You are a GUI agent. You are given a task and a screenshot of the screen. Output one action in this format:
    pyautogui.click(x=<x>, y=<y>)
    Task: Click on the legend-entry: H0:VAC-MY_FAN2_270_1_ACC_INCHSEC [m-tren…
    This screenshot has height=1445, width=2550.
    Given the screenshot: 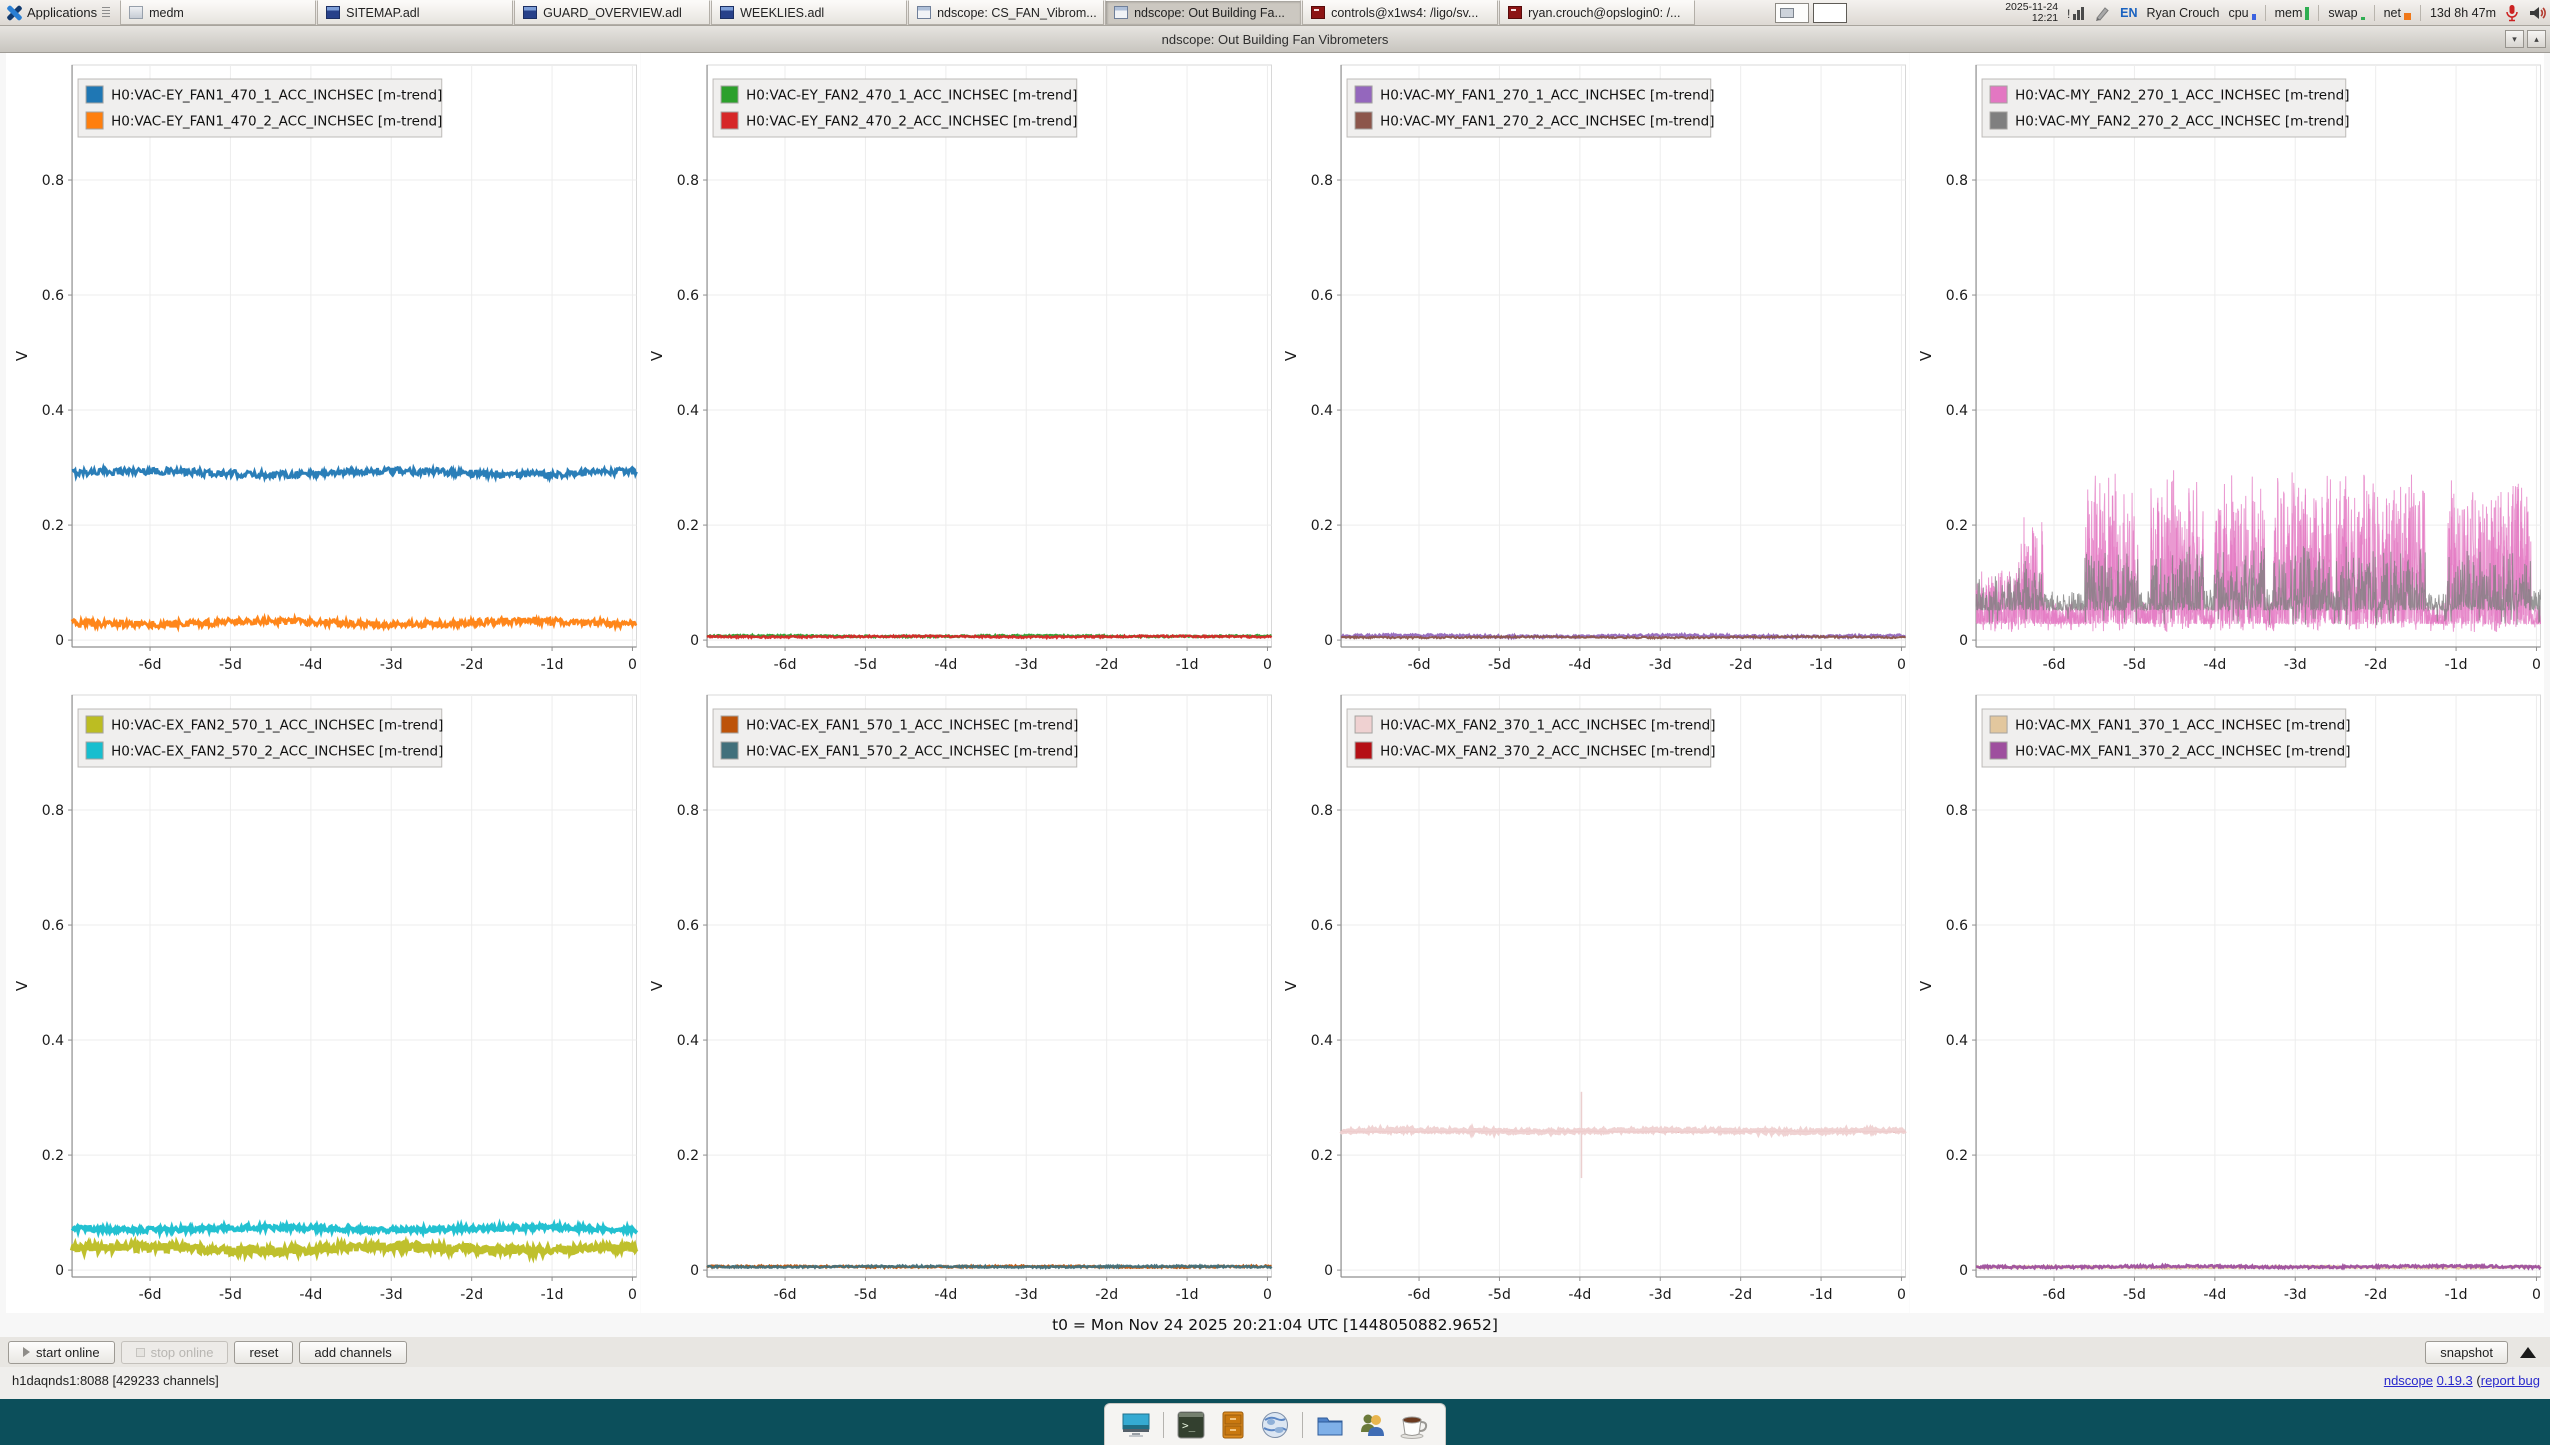 What is the action you would take?
    pyautogui.click(x=2182, y=96)
    